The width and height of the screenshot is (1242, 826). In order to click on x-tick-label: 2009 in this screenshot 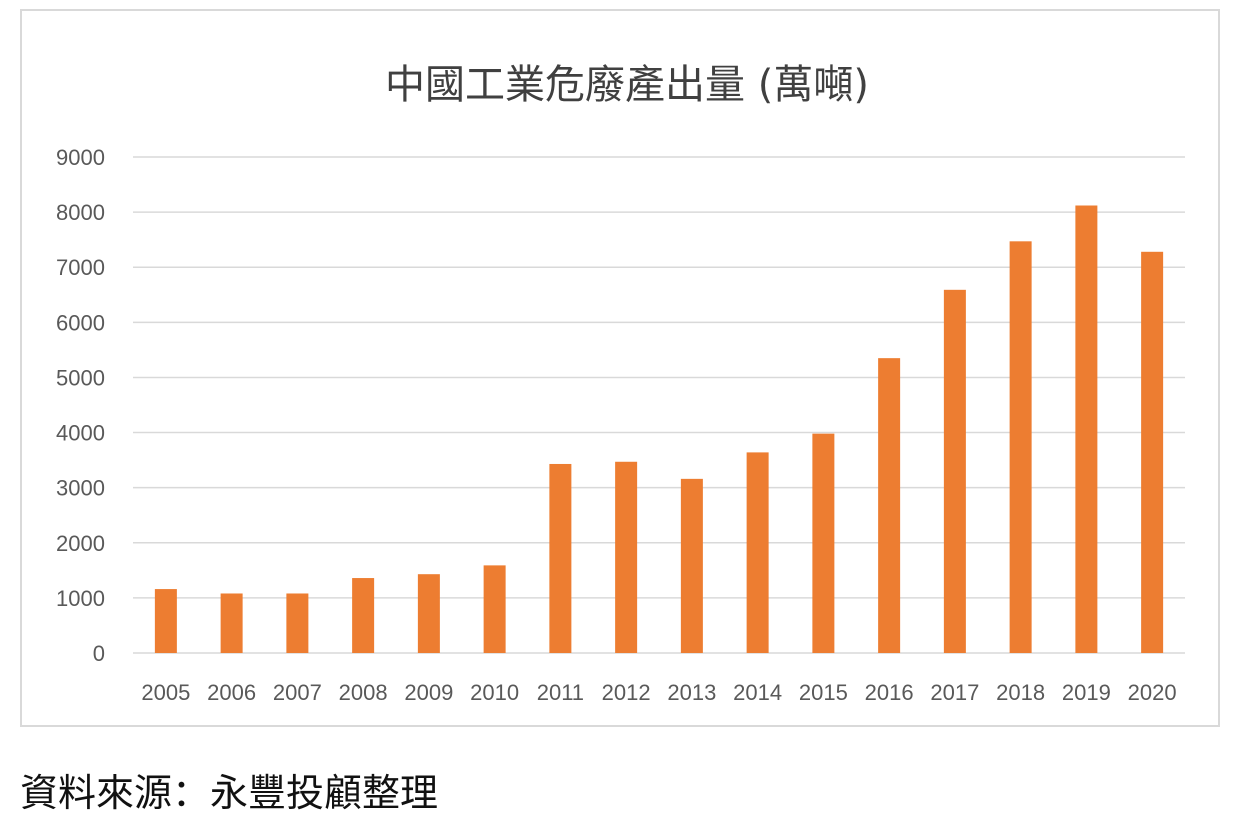, I will do `click(428, 692)`.